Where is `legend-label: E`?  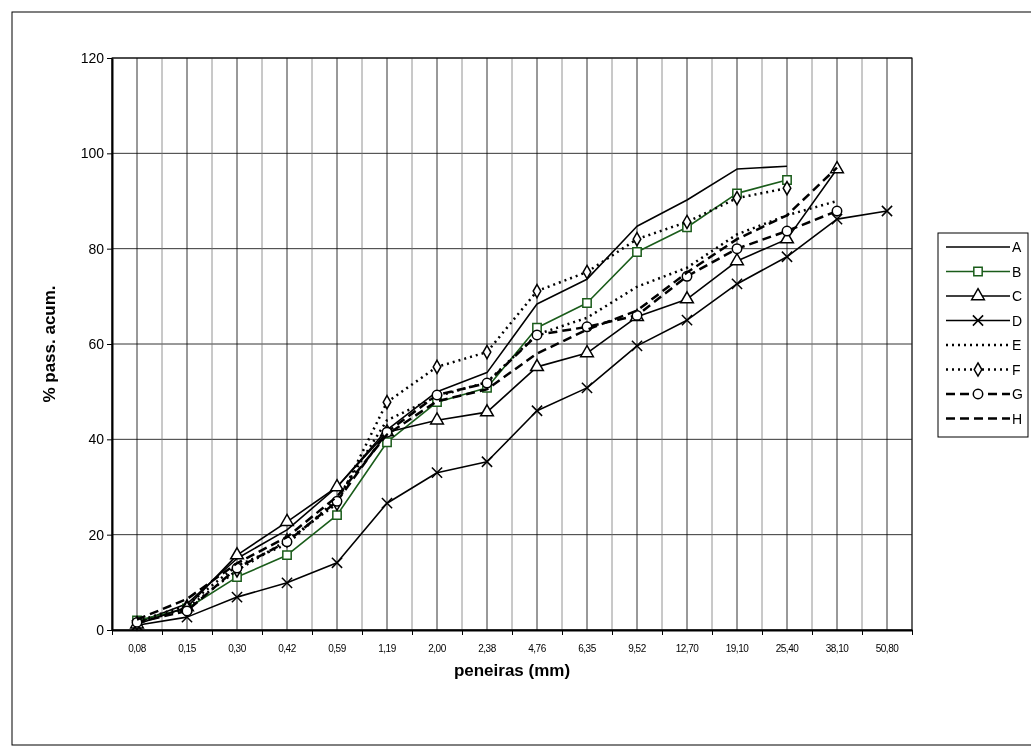
legend-label: E is located at coordinates (1017, 345).